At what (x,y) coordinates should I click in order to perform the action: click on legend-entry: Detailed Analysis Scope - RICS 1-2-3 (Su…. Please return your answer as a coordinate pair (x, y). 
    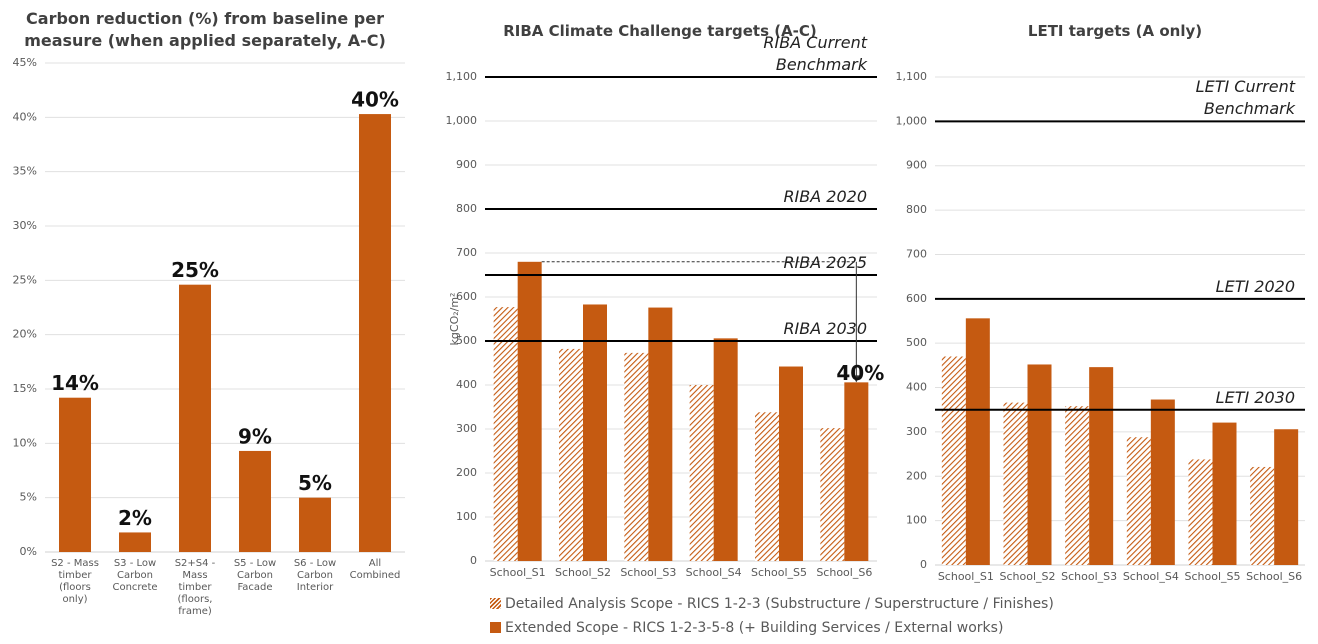
    Looking at the image, I should click on (772, 604).